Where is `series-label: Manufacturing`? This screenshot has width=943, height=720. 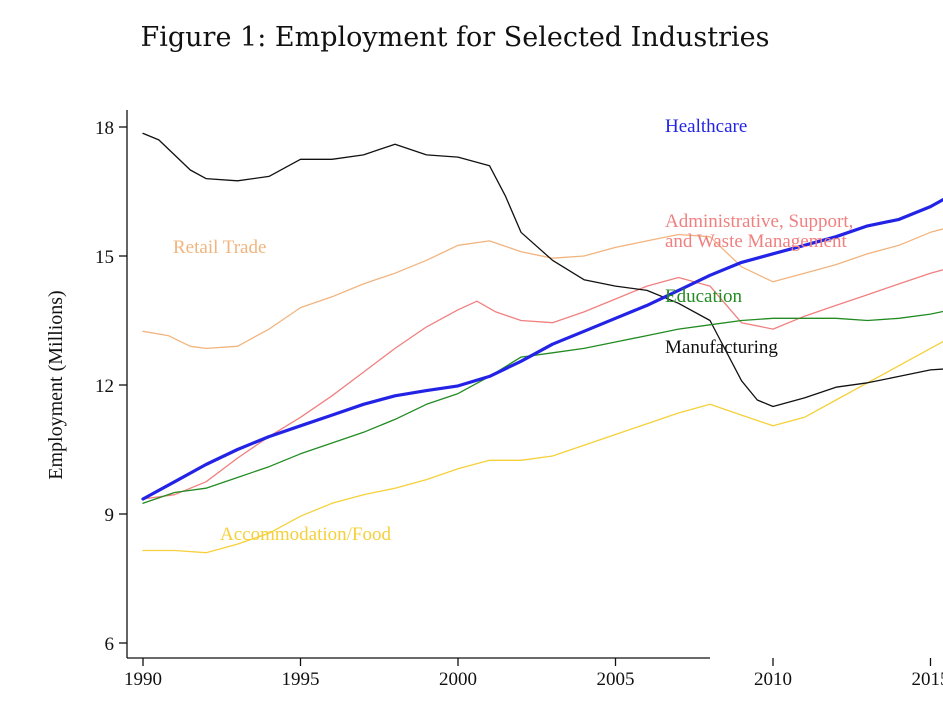
series-label: Manufacturing is located at coordinates (721, 347).